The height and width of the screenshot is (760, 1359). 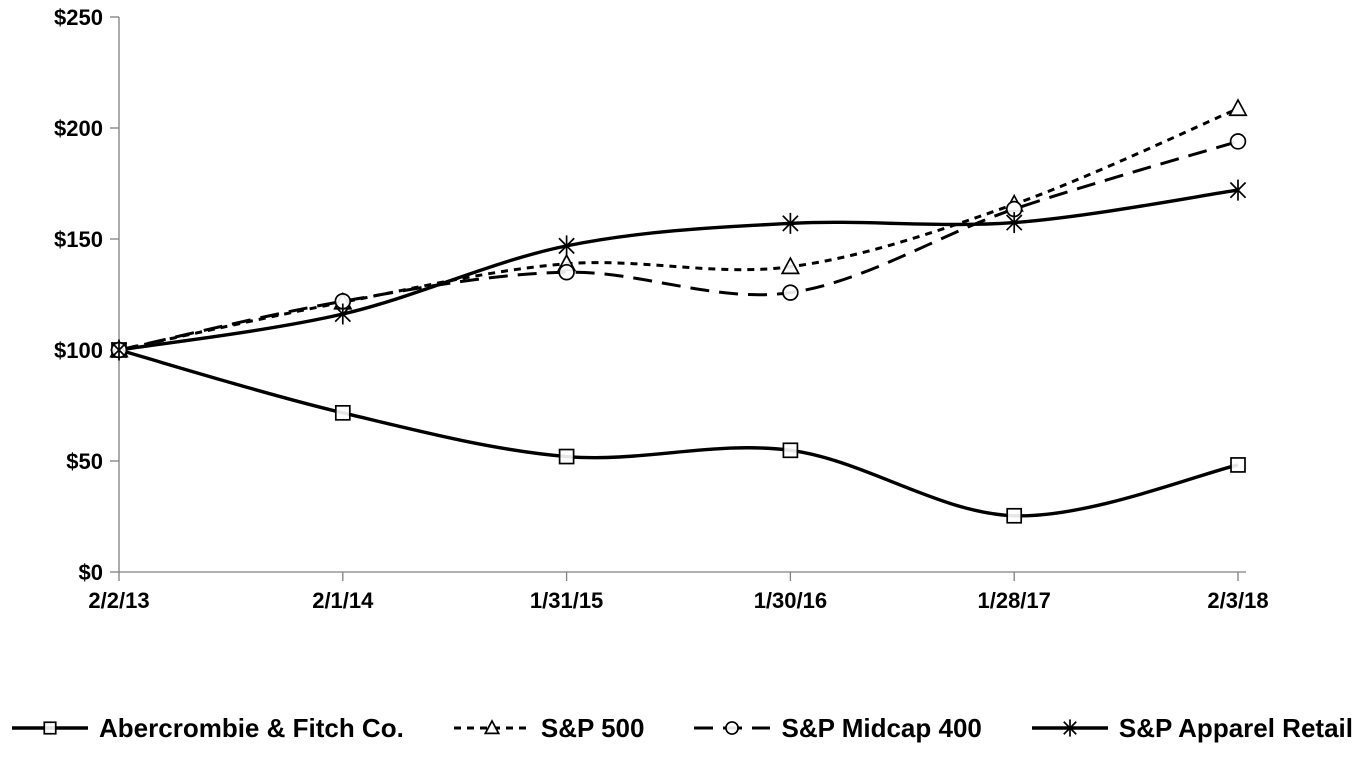 I want to click on x-tick-label: 2/1/14, so click(x=343, y=600).